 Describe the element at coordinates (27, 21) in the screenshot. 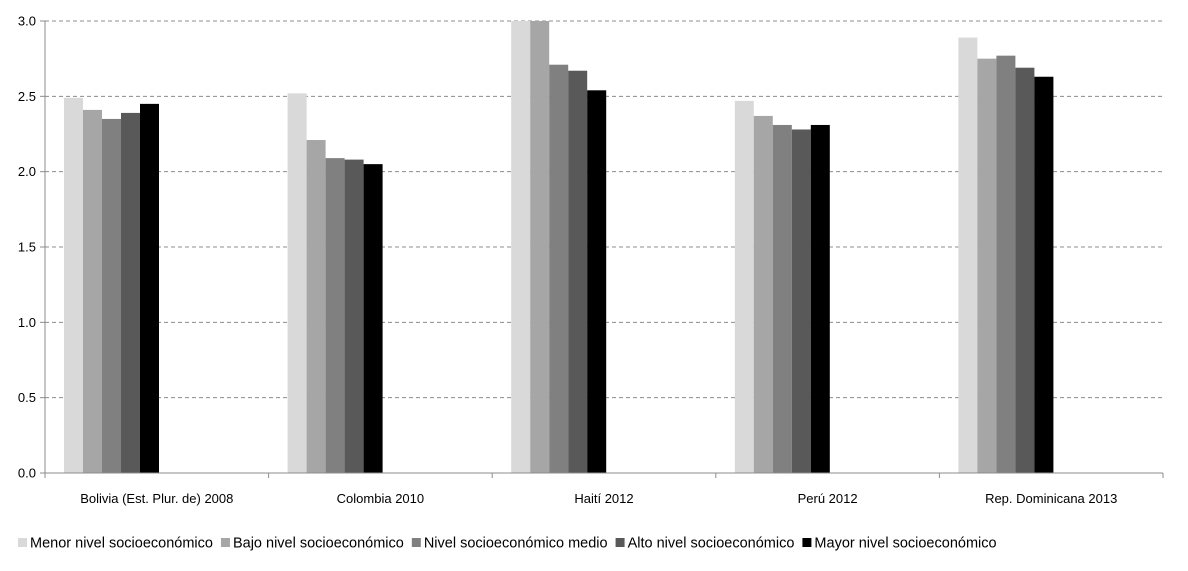

I see `y-tick-label: 3.0` at that location.